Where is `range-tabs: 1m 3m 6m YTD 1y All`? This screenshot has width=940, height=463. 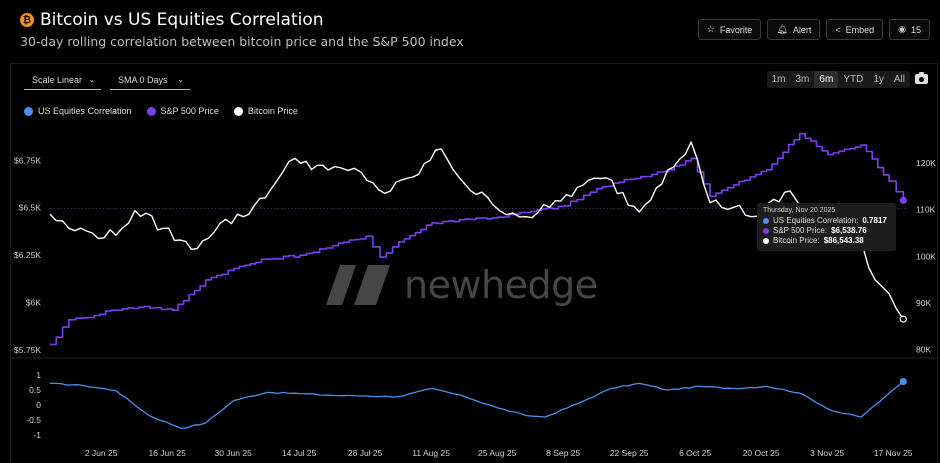 range-tabs: 1m 3m 6m YTD 1y All is located at coordinates (838, 79).